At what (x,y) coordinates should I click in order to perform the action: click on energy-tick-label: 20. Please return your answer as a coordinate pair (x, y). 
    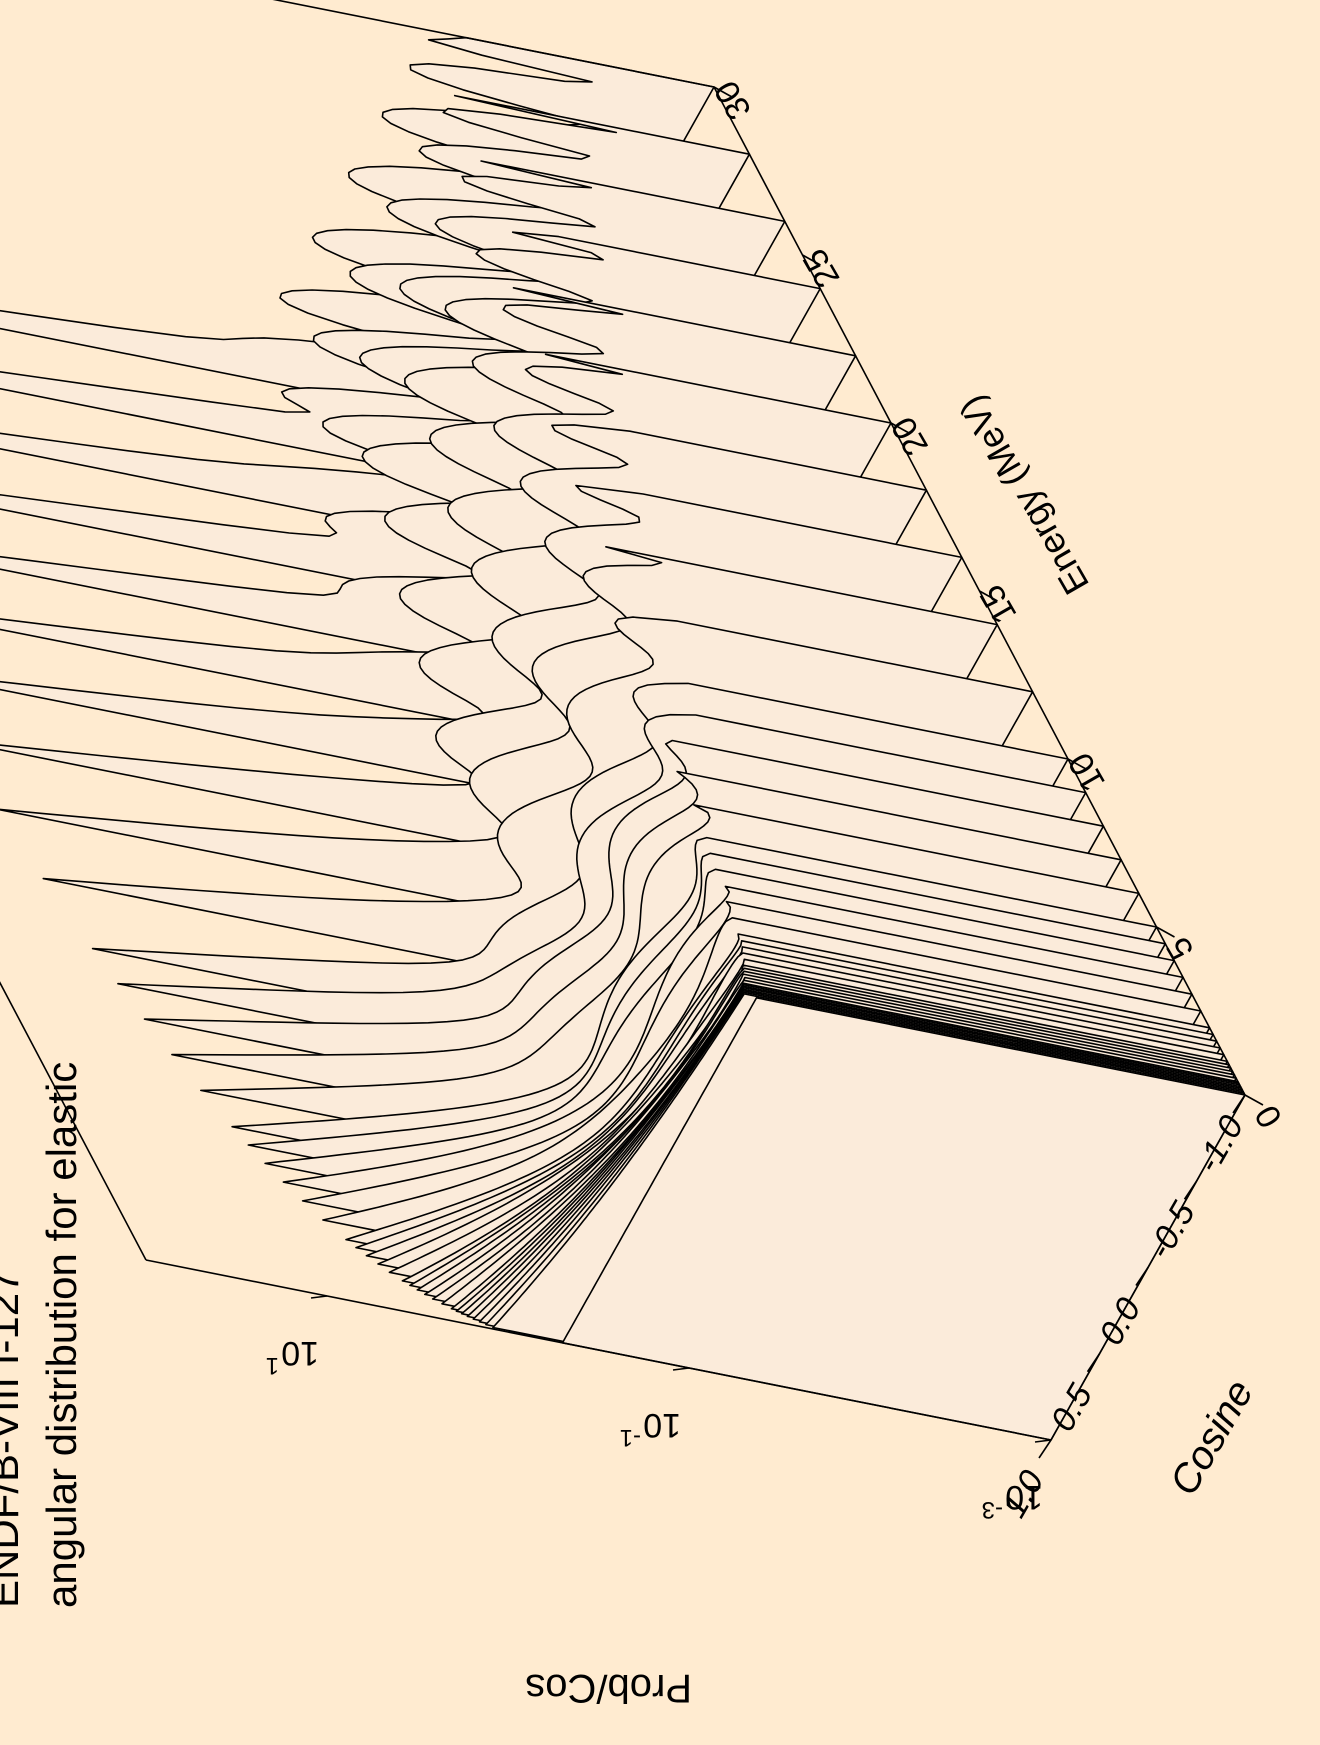
    Looking at the image, I should click on (910, 436).